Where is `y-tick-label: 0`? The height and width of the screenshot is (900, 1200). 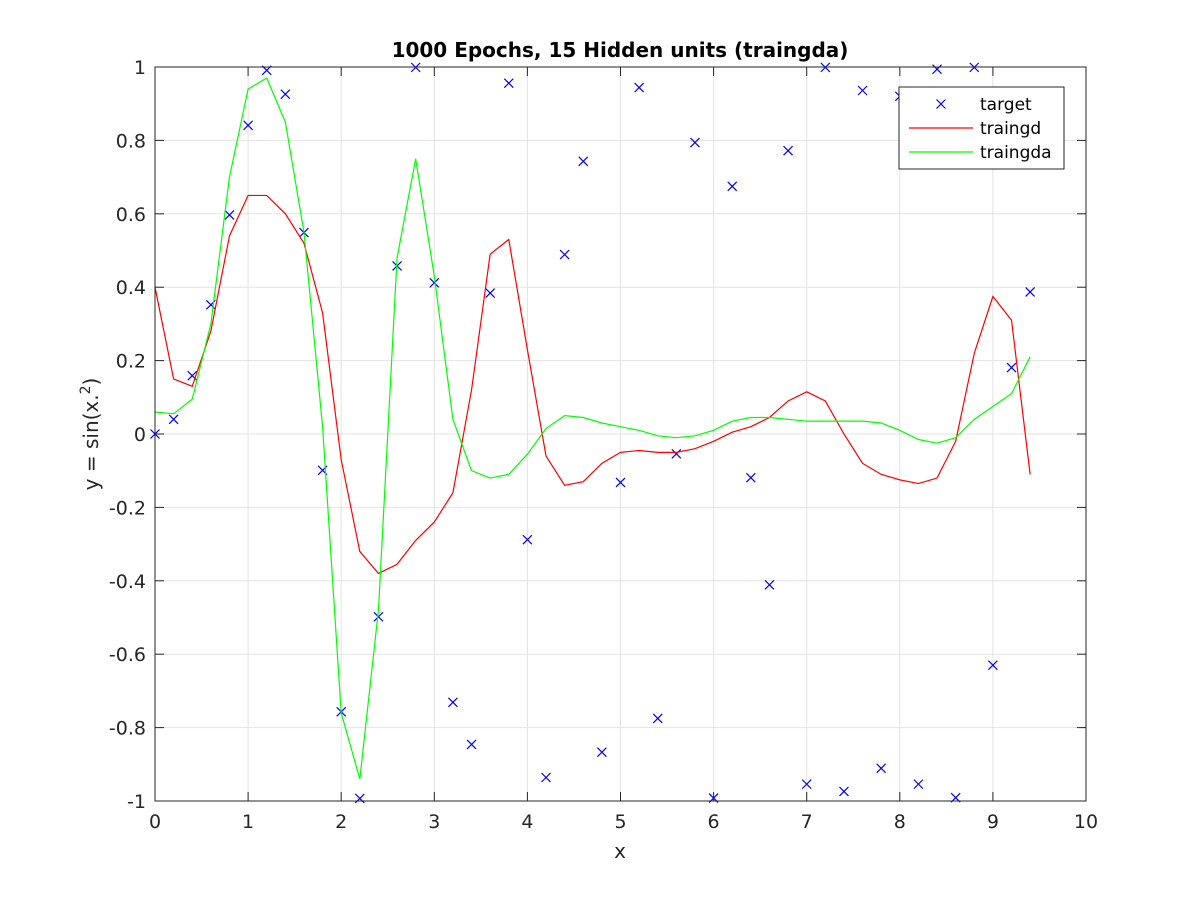
y-tick-label: 0 is located at coordinates (140, 435).